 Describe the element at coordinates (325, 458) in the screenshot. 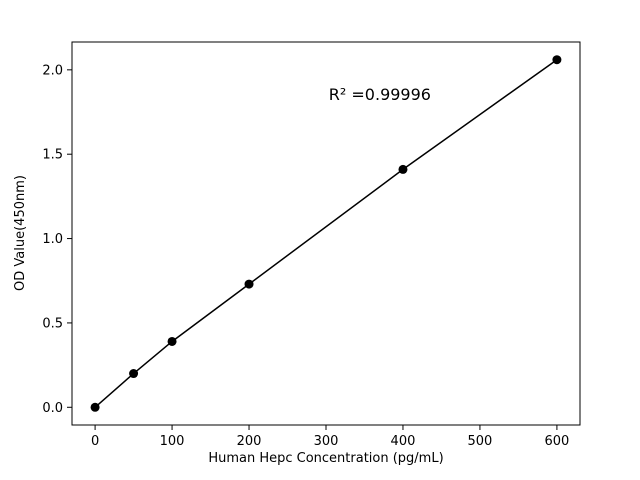

I see `x-axis-label: Human Hepc Concentration (pg/mL)` at that location.